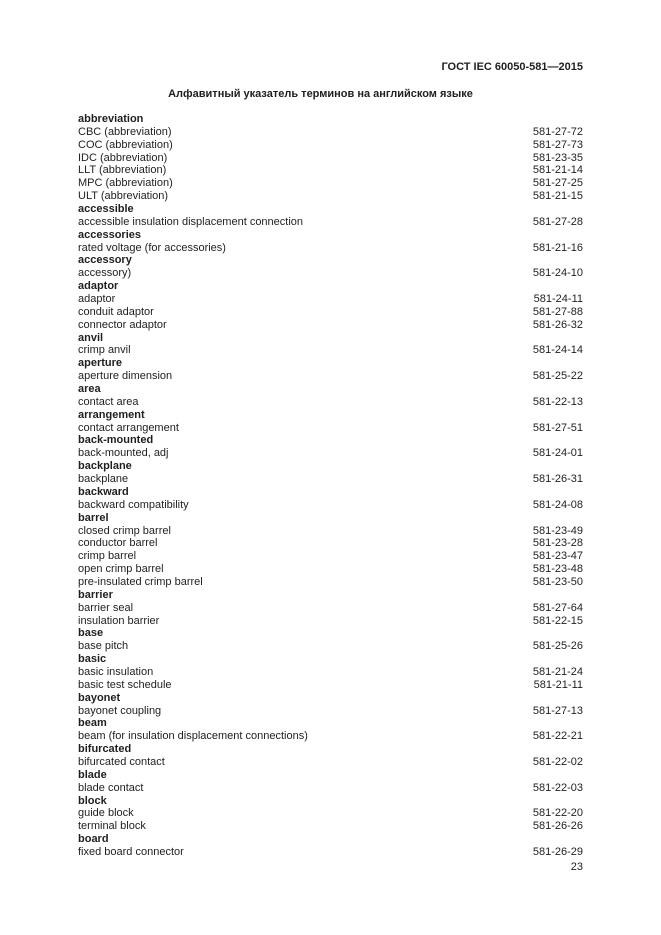 The width and height of the screenshot is (661, 935). Describe the element at coordinates (330, 762) in the screenshot. I see `index-entry-row: bifurcated contact 581-22-02` at that location.